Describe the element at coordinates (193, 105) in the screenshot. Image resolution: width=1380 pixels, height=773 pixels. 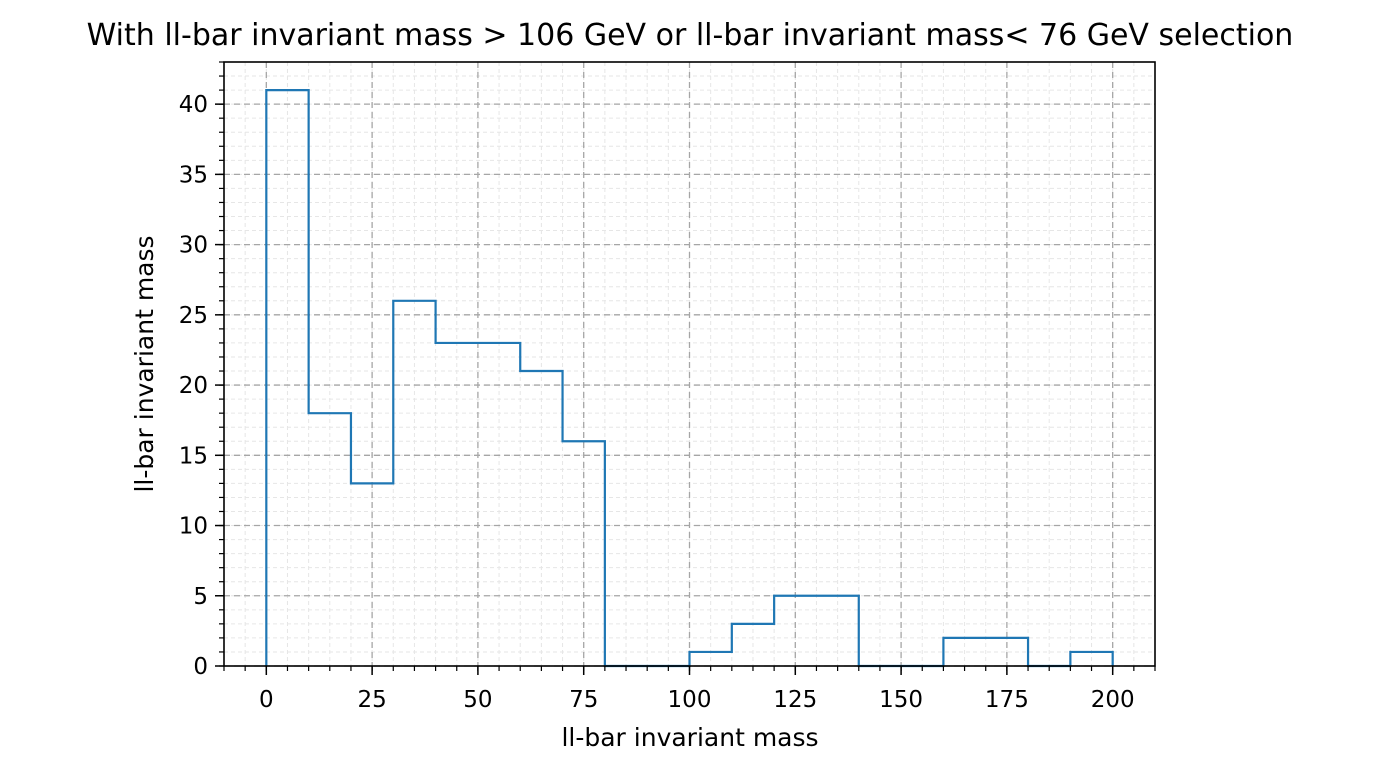
I see `y-tick-label: 40` at that location.